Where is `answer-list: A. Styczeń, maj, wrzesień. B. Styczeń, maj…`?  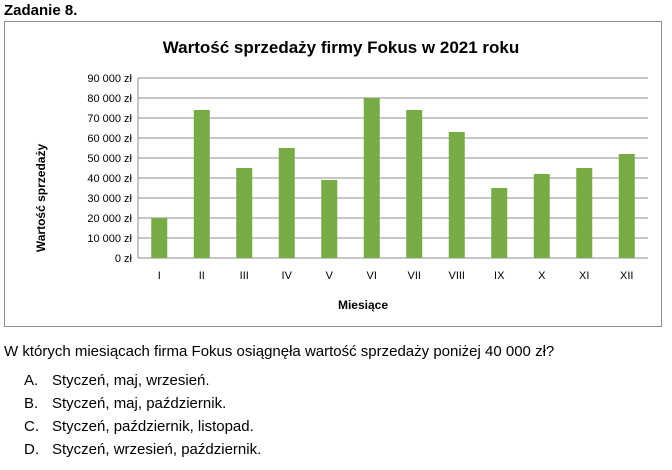
answer-list: A. Styczeń, maj, wrzesień. B. Styczeń, maj… is located at coordinates (142, 417).